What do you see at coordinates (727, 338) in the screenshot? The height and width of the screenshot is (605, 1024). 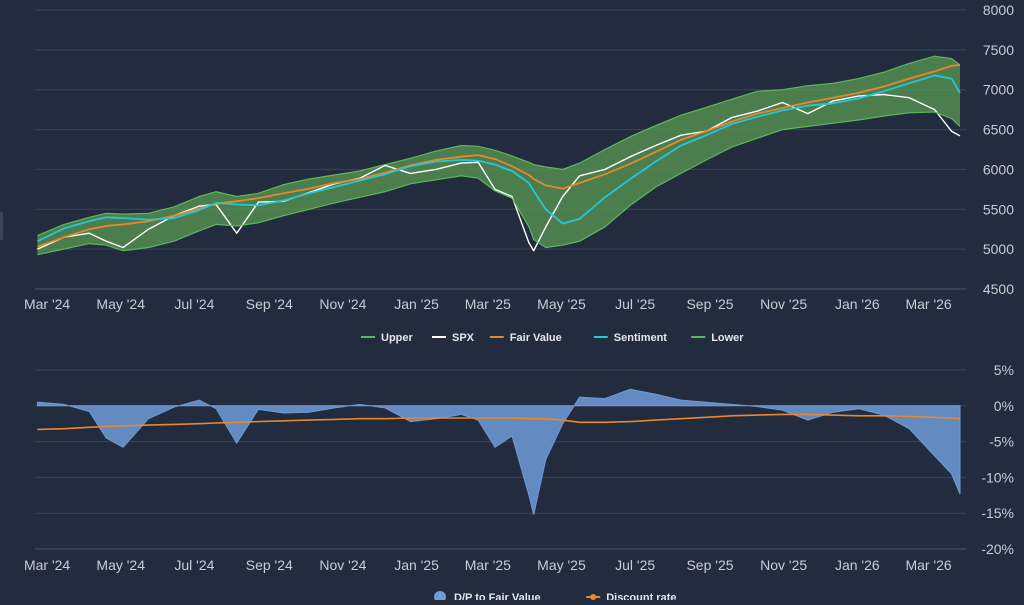 I see `legend-label: Lower` at bounding box center [727, 338].